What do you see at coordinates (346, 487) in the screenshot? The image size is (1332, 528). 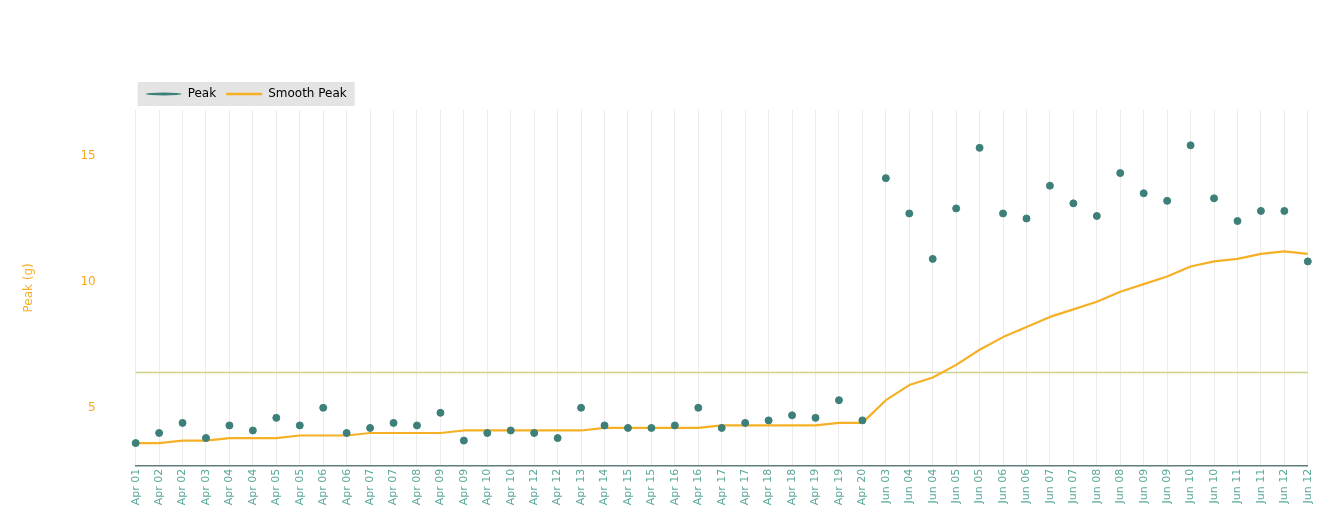 I see `x-tick-label: Apr 06` at bounding box center [346, 487].